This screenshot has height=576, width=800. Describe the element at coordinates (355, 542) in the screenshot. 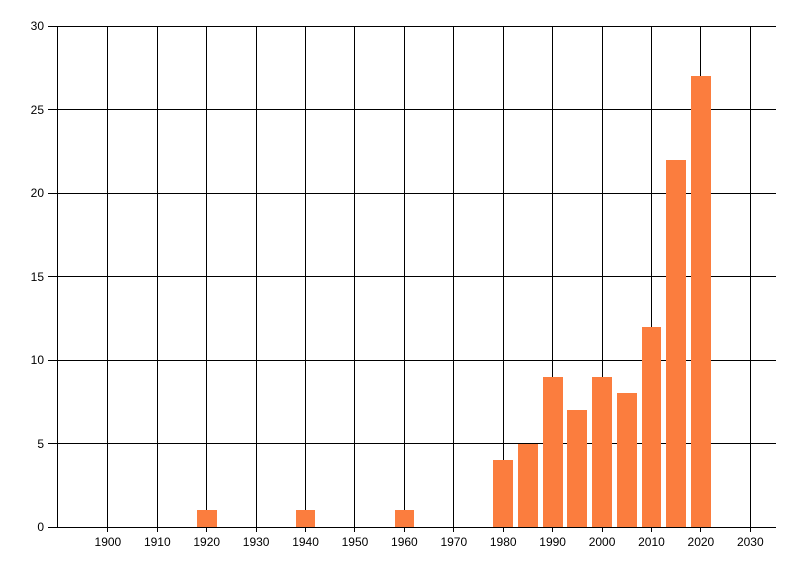

I see `x-tick-label: 1950` at that location.